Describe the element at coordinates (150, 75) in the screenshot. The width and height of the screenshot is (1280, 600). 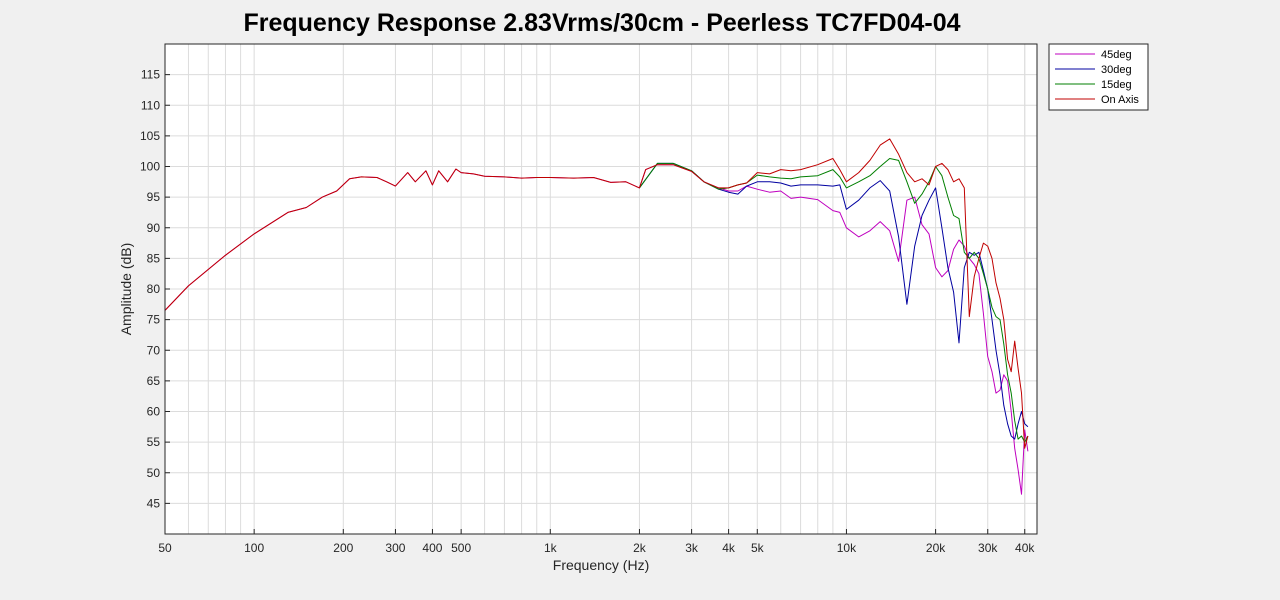
I see `y-tick-label: 115` at that location.